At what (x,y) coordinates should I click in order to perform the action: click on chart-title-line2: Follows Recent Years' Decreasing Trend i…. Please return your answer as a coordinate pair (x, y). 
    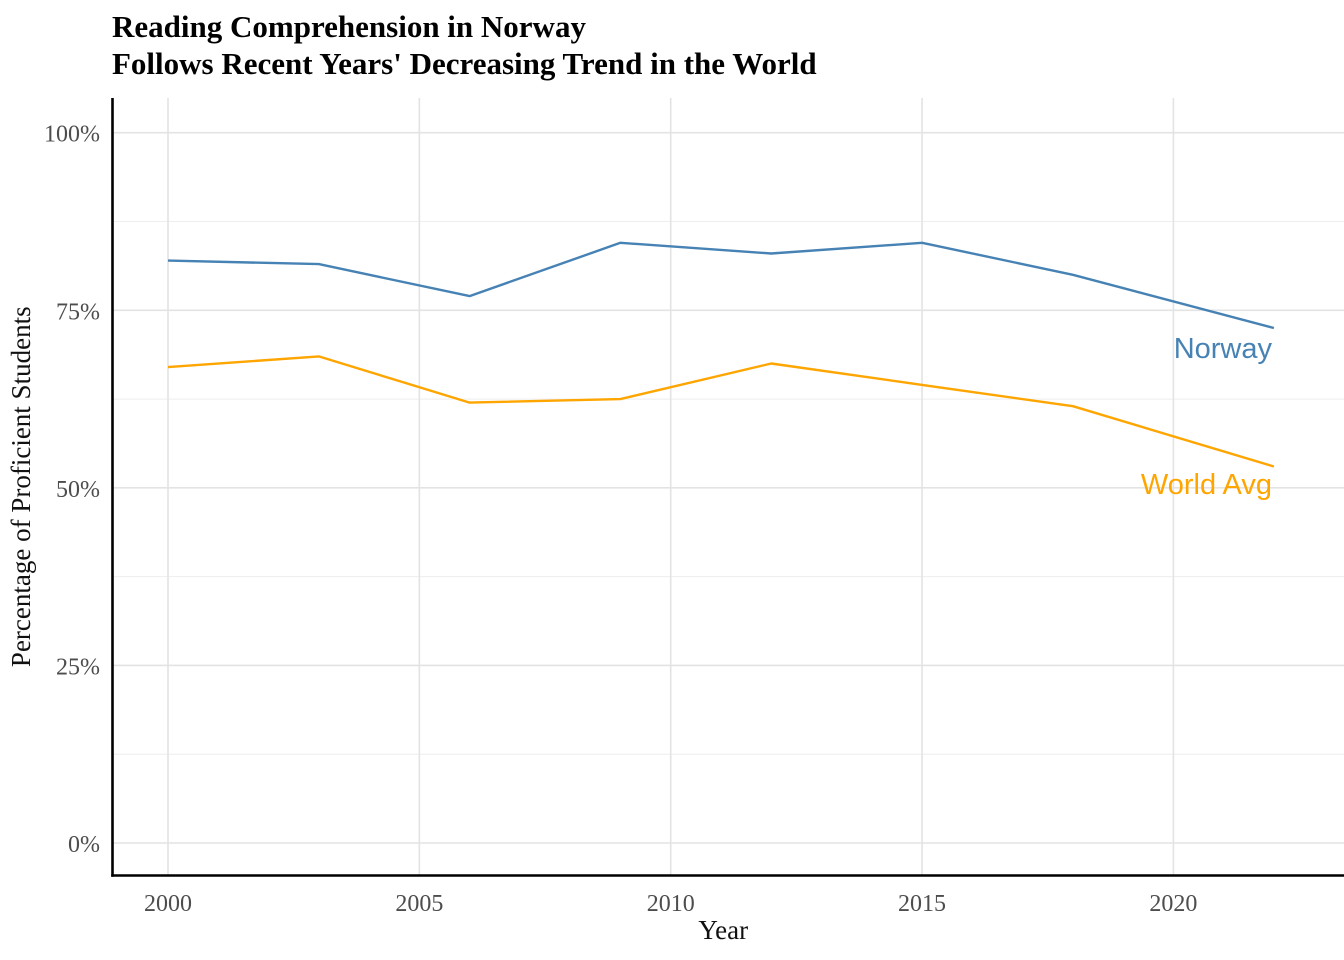
    Looking at the image, I should click on (464, 63).